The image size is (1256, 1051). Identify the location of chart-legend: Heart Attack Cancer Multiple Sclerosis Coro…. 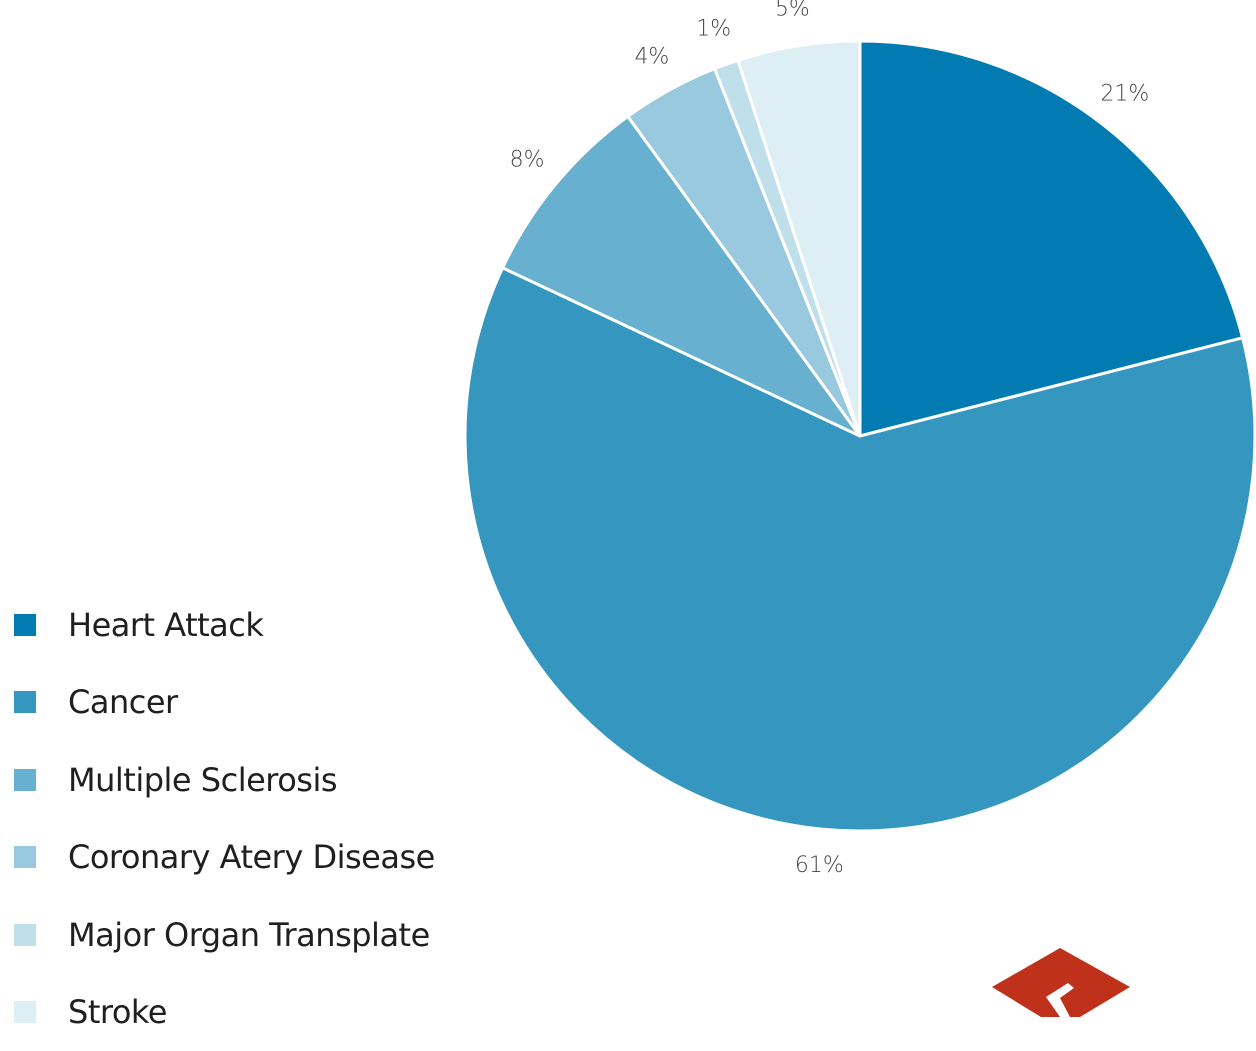
(224, 818).